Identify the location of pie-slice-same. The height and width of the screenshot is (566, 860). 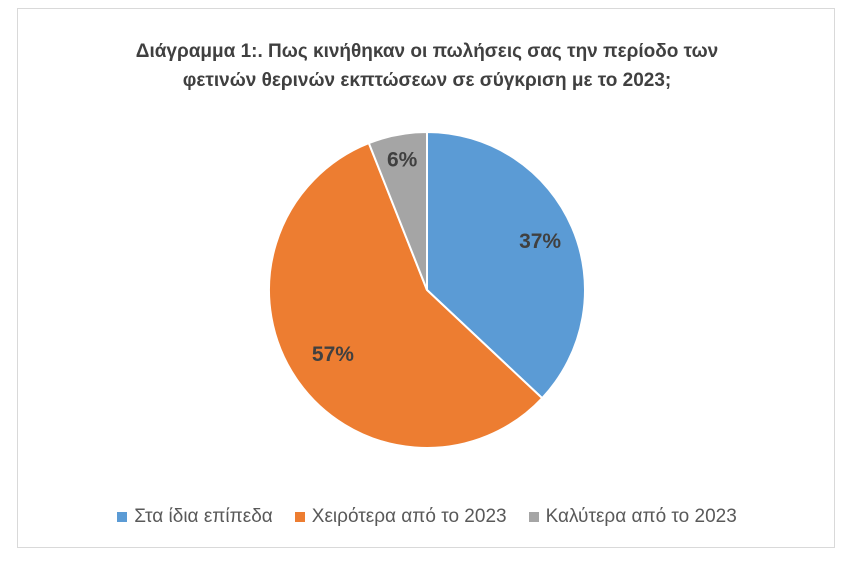
(506, 265).